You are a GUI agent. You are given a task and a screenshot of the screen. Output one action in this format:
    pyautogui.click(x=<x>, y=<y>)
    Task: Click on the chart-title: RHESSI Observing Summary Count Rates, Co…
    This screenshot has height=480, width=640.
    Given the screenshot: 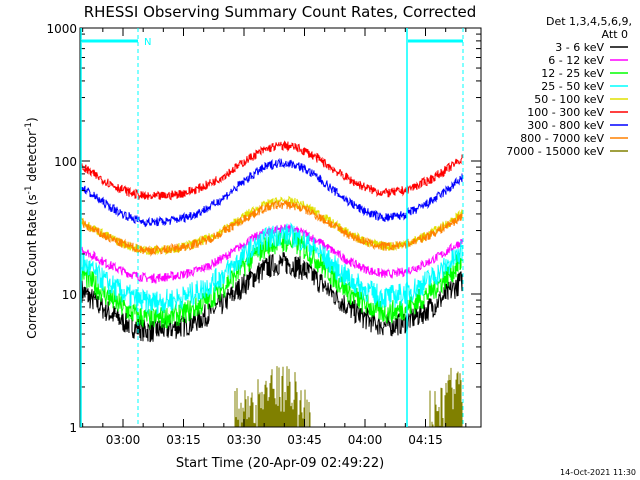 What is the action you would take?
    pyautogui.click(x=280, y=12)
    